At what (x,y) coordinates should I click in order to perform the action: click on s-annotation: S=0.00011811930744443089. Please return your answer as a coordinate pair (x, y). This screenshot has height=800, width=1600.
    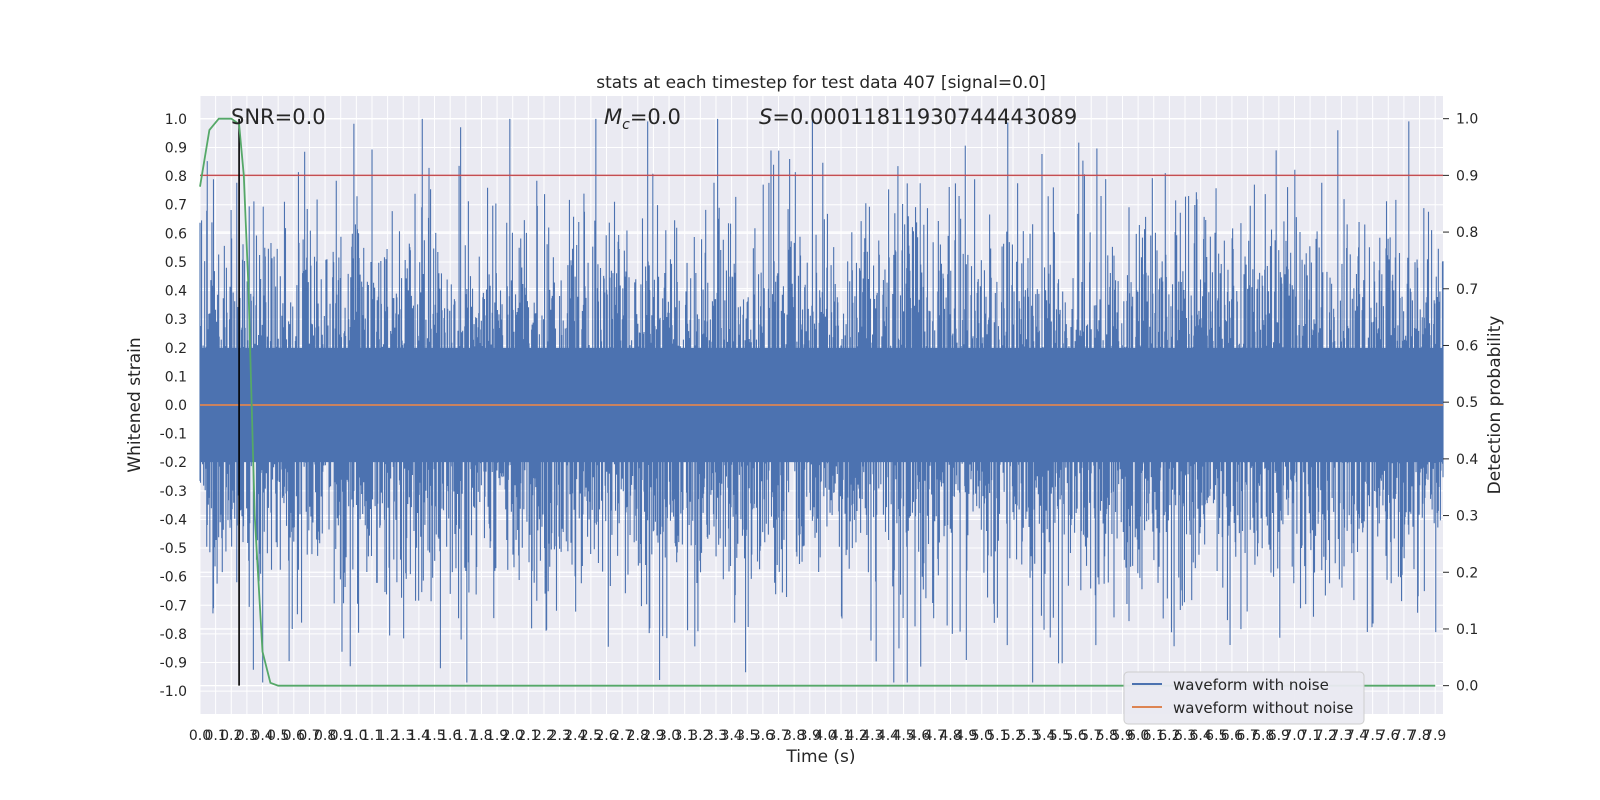
    Looking at the image, I should click on (918, 117).